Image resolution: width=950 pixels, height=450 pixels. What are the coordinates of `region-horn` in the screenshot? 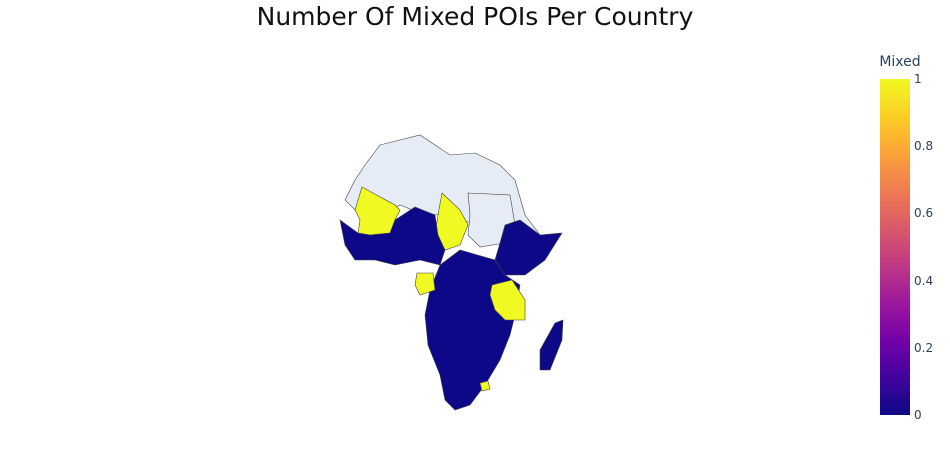 It's located at (528, 247).